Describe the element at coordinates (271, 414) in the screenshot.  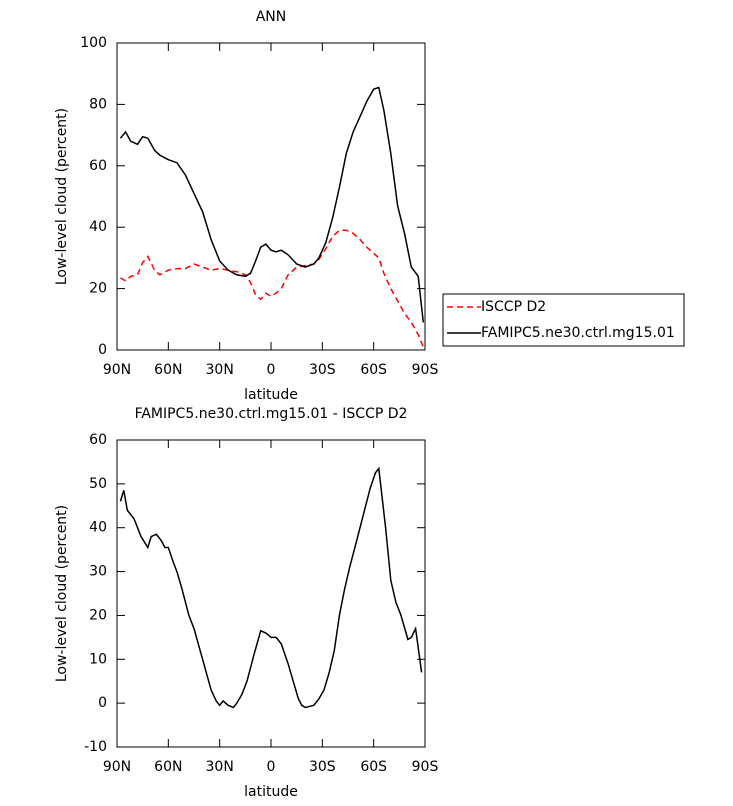
I see `chart-title: FAMIPC5.ne30.ctrl.mg15.01 - ISCCP D2` at that location.